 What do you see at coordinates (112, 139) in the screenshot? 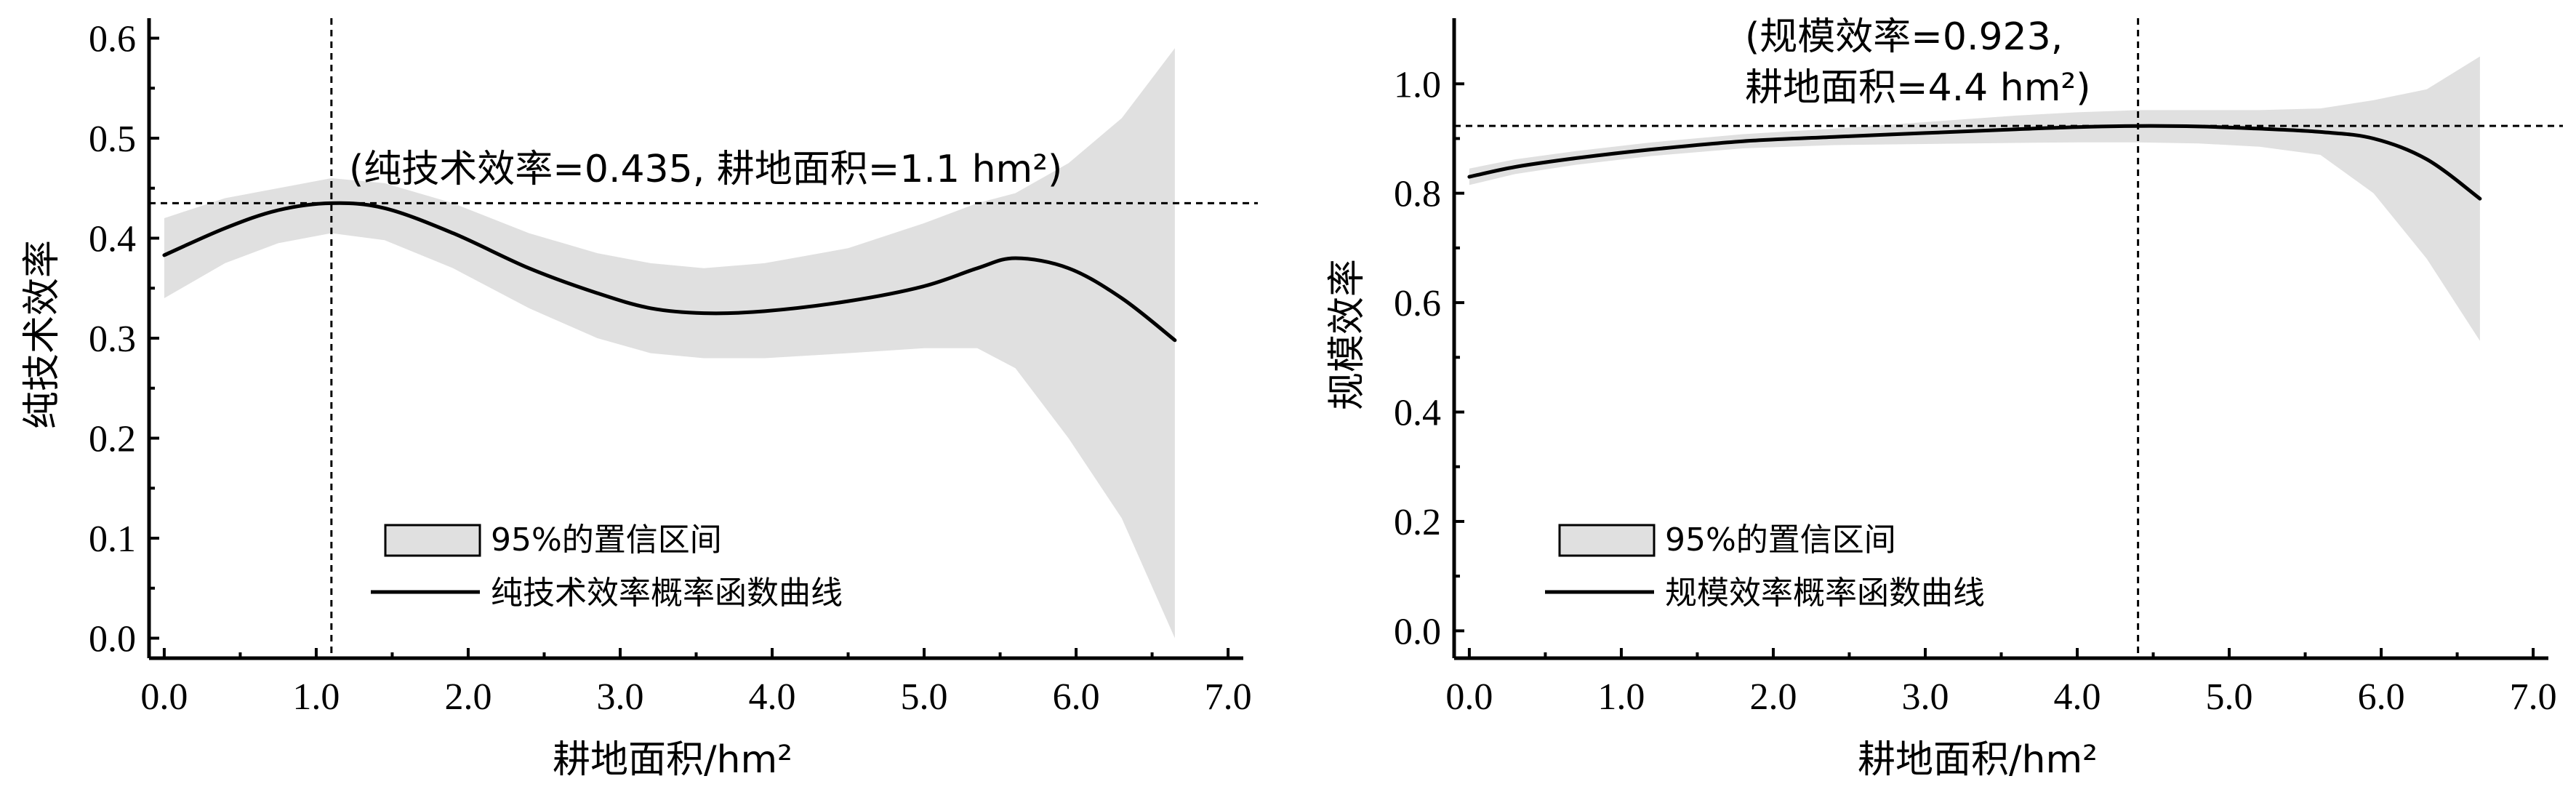
I see `y-tick-label: 0.5` at bounding box center [112, 139].